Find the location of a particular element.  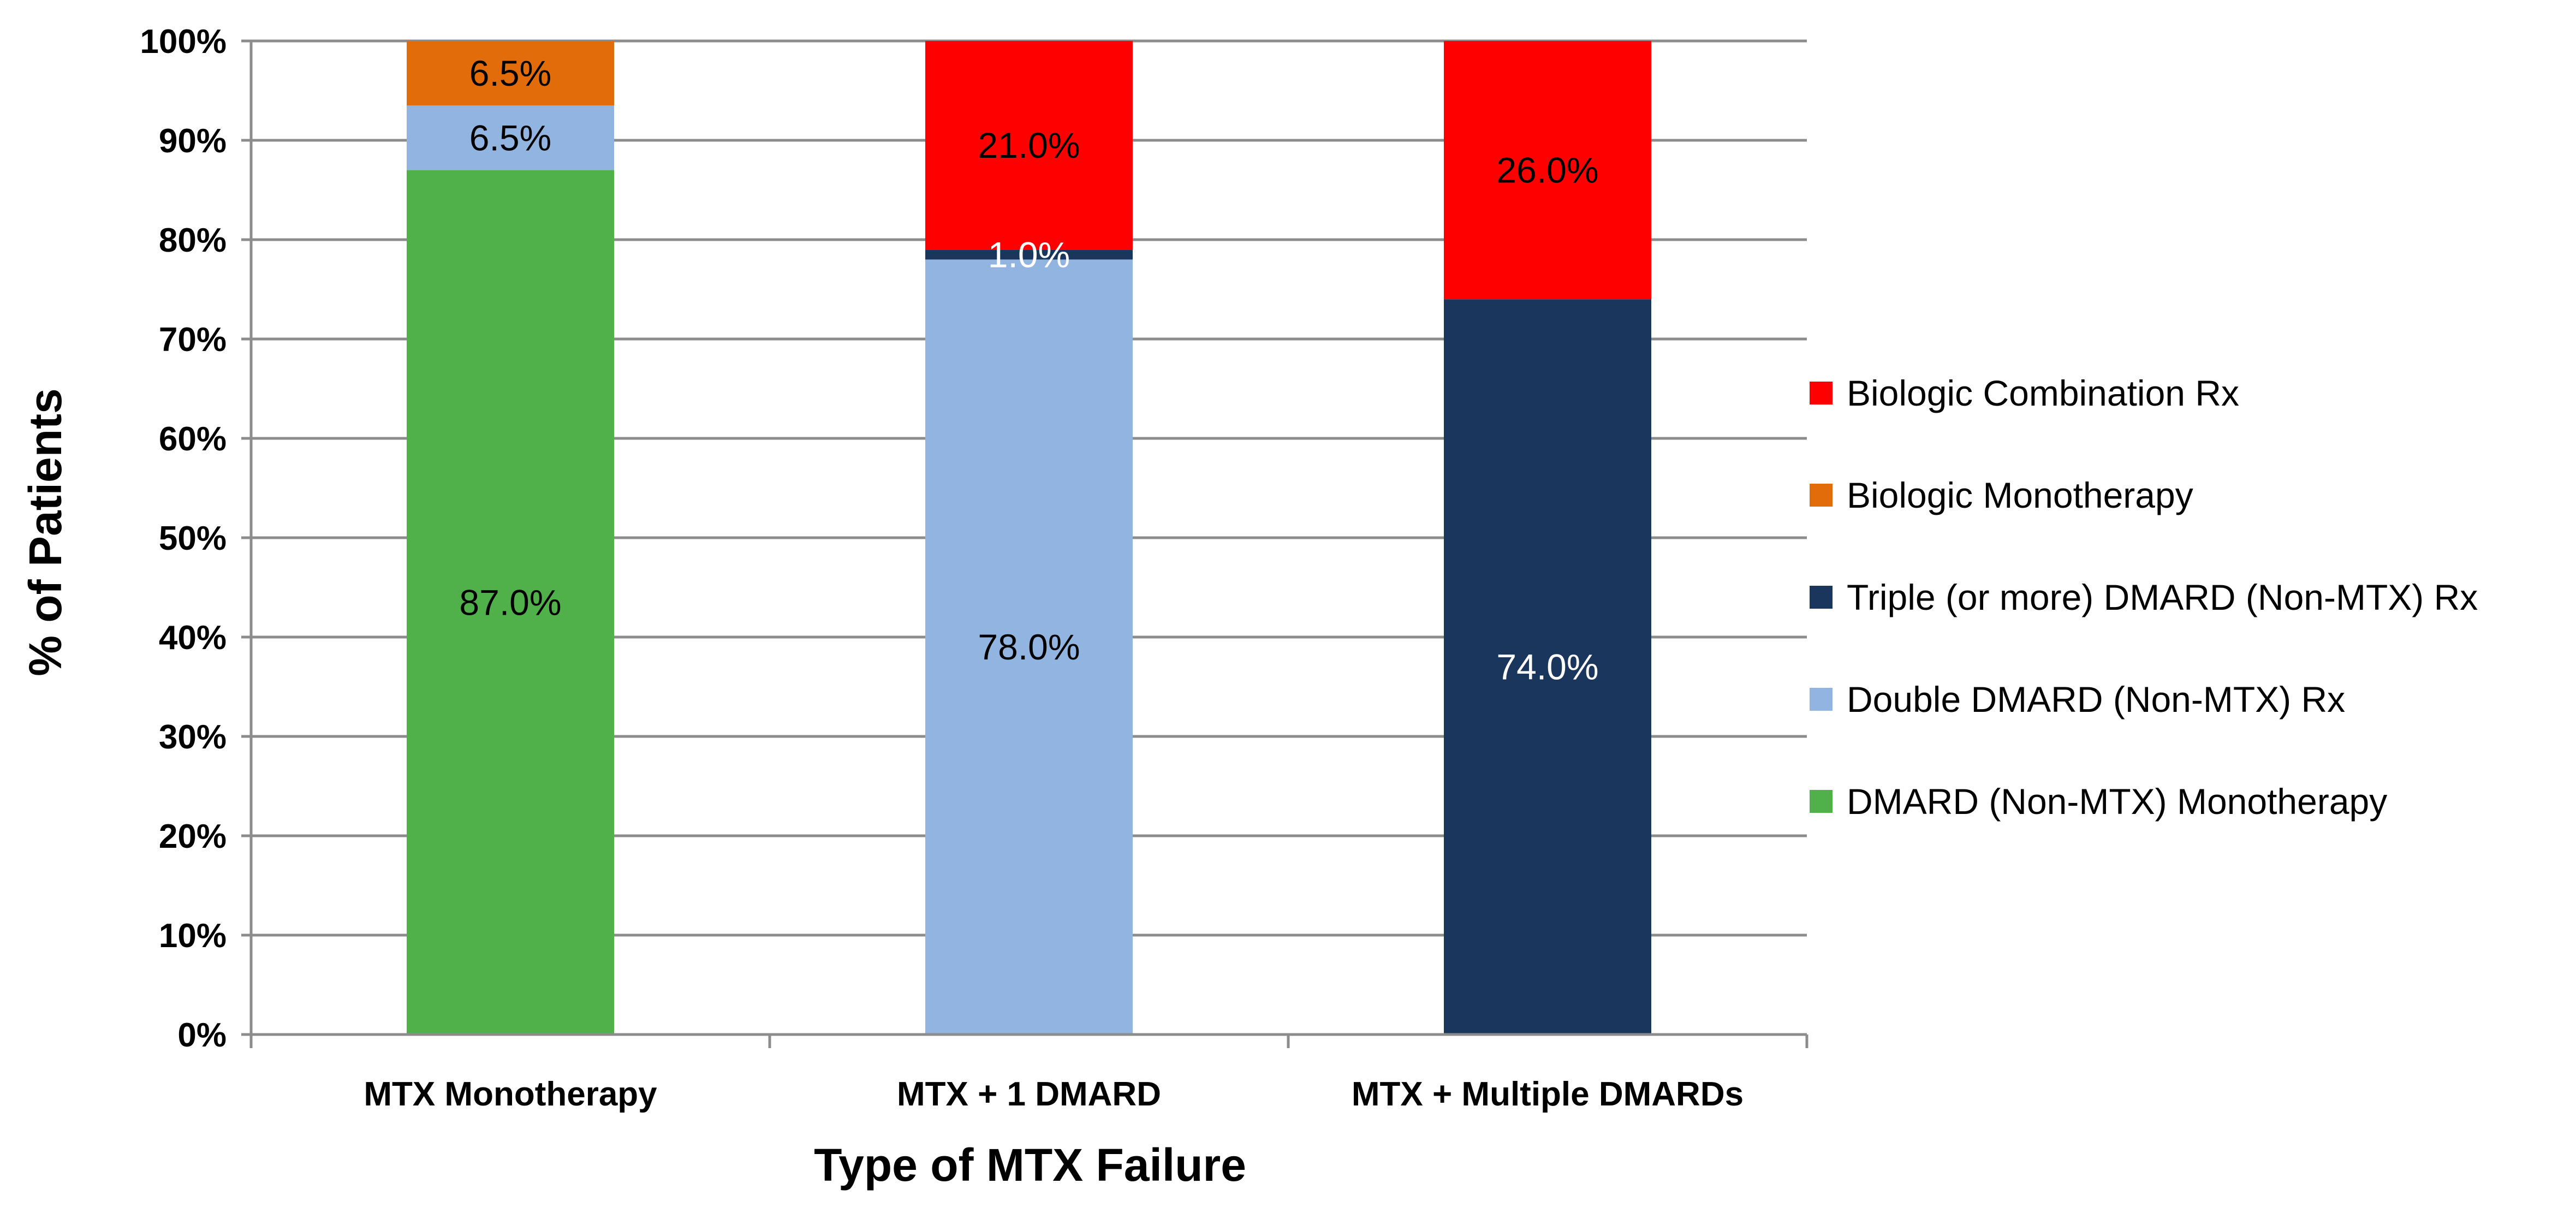

x-axis-title: Type of MTX Failure is located at coordinates (1030, 1165).